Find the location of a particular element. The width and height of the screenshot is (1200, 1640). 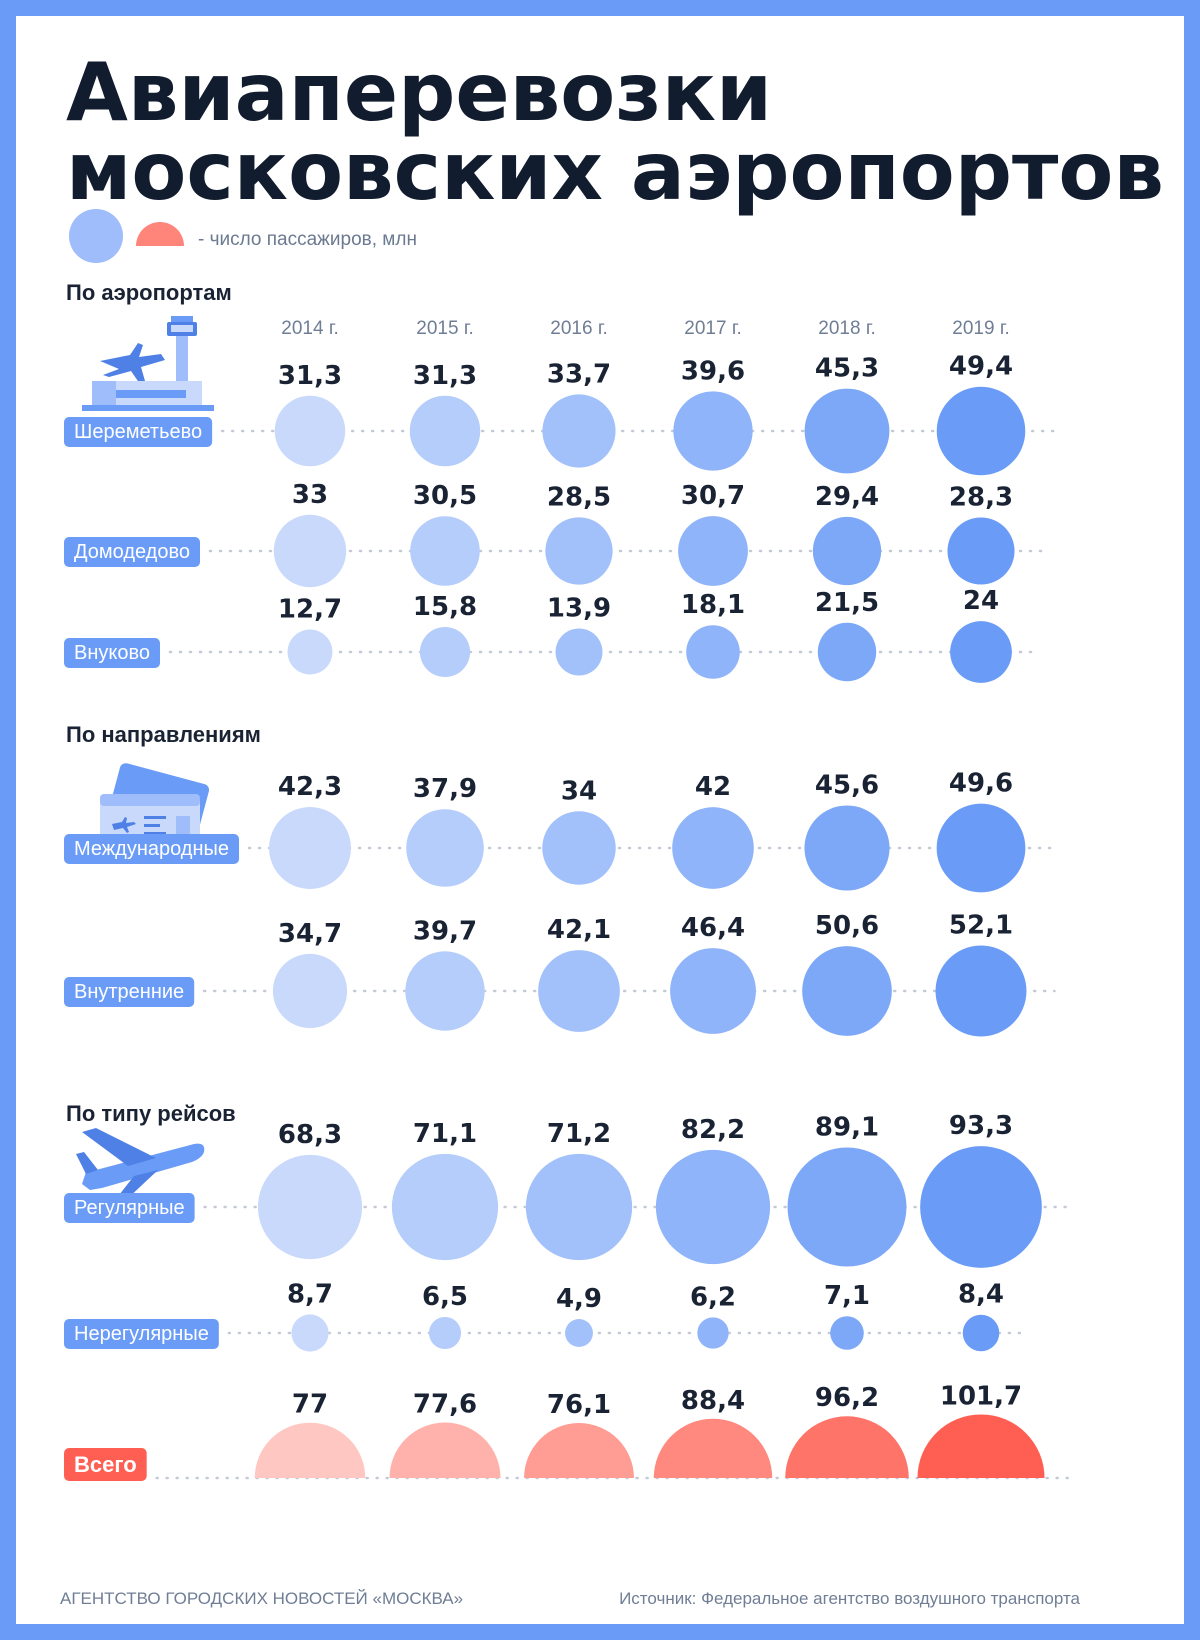

value-label: 52,1 is located at coordinates (981, 926).